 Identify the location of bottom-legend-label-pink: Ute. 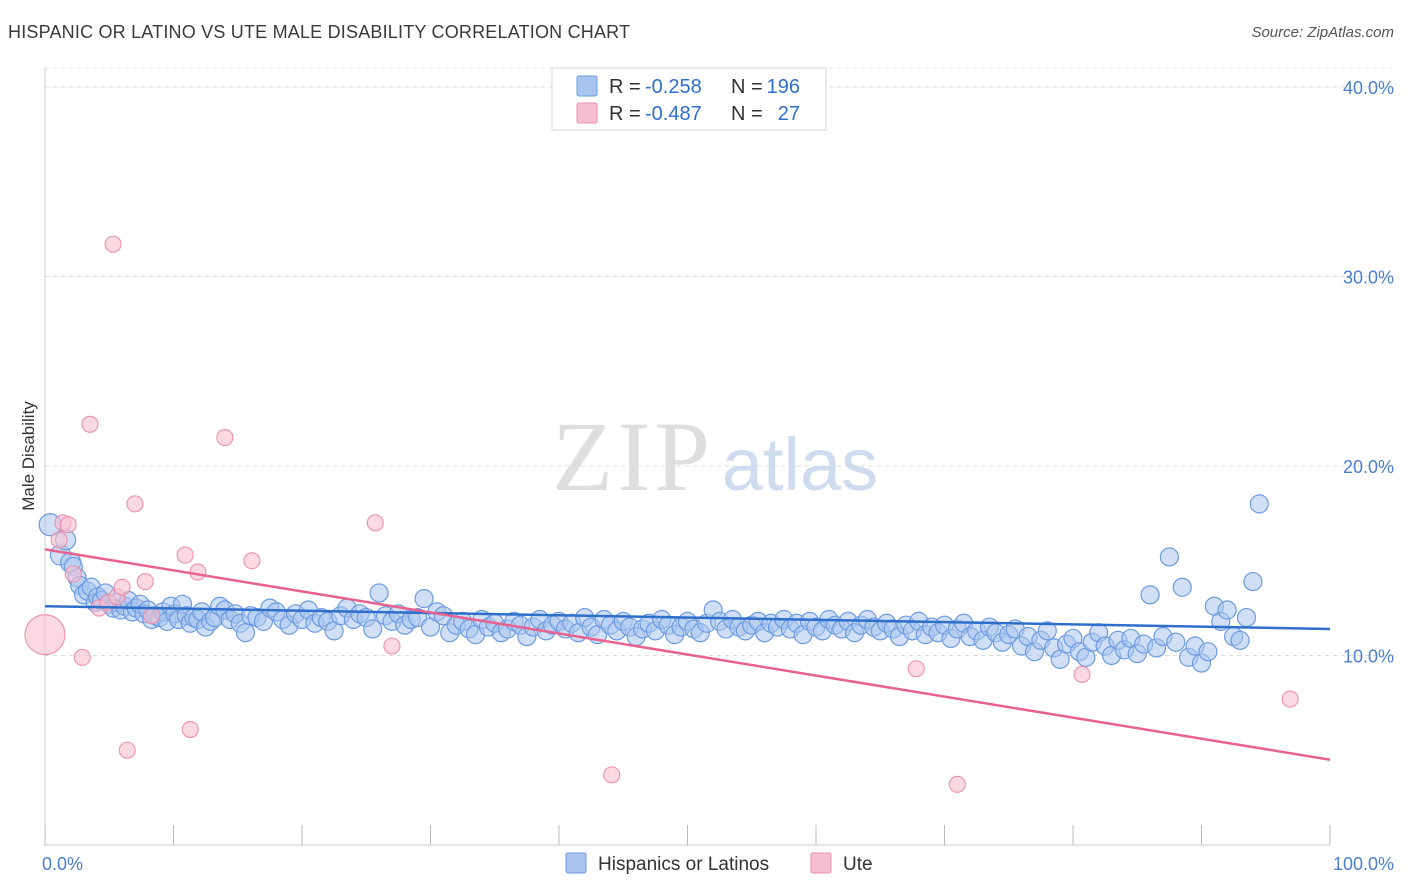
(858, 864).